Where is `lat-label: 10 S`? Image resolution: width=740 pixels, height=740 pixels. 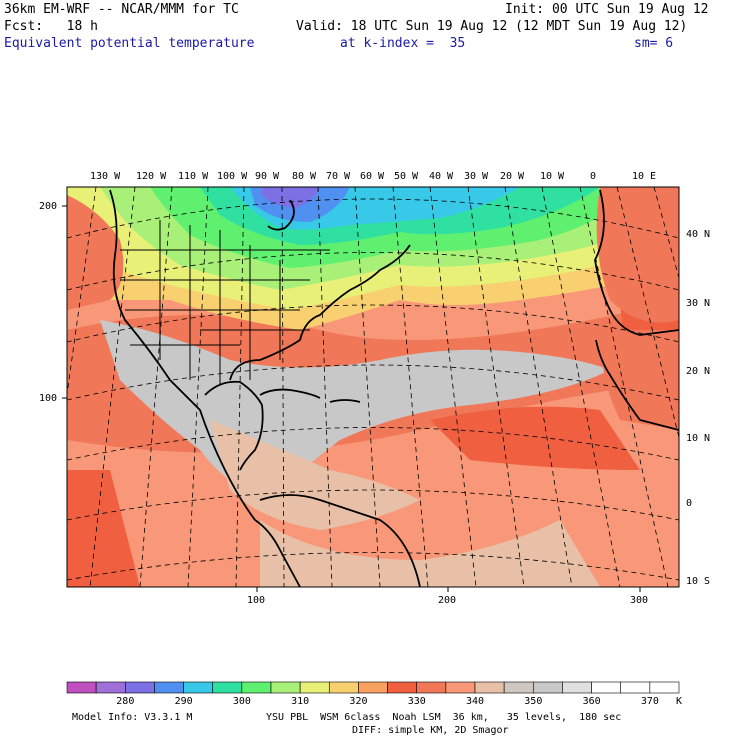
lat-label: 10 S is located at coordinates (698, 581).